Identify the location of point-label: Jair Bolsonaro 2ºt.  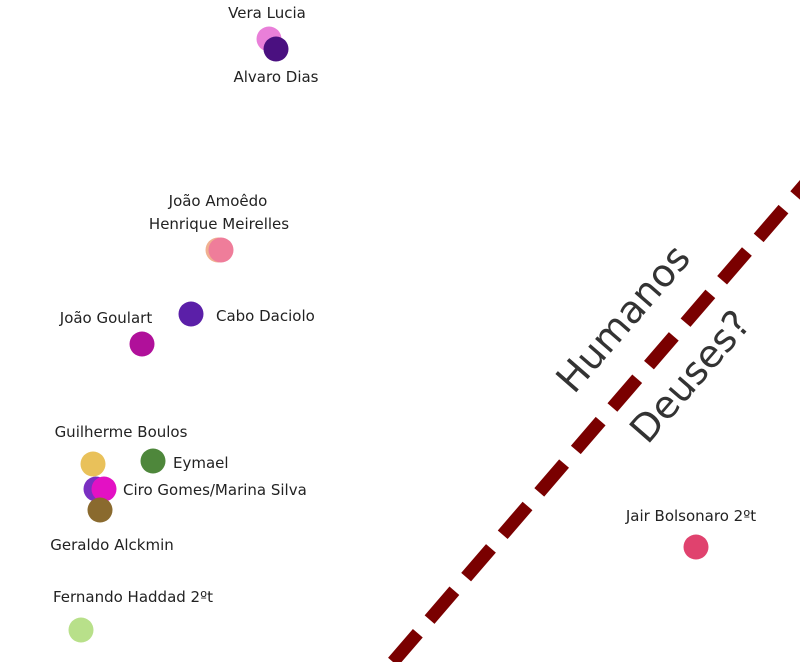
(690, 516).